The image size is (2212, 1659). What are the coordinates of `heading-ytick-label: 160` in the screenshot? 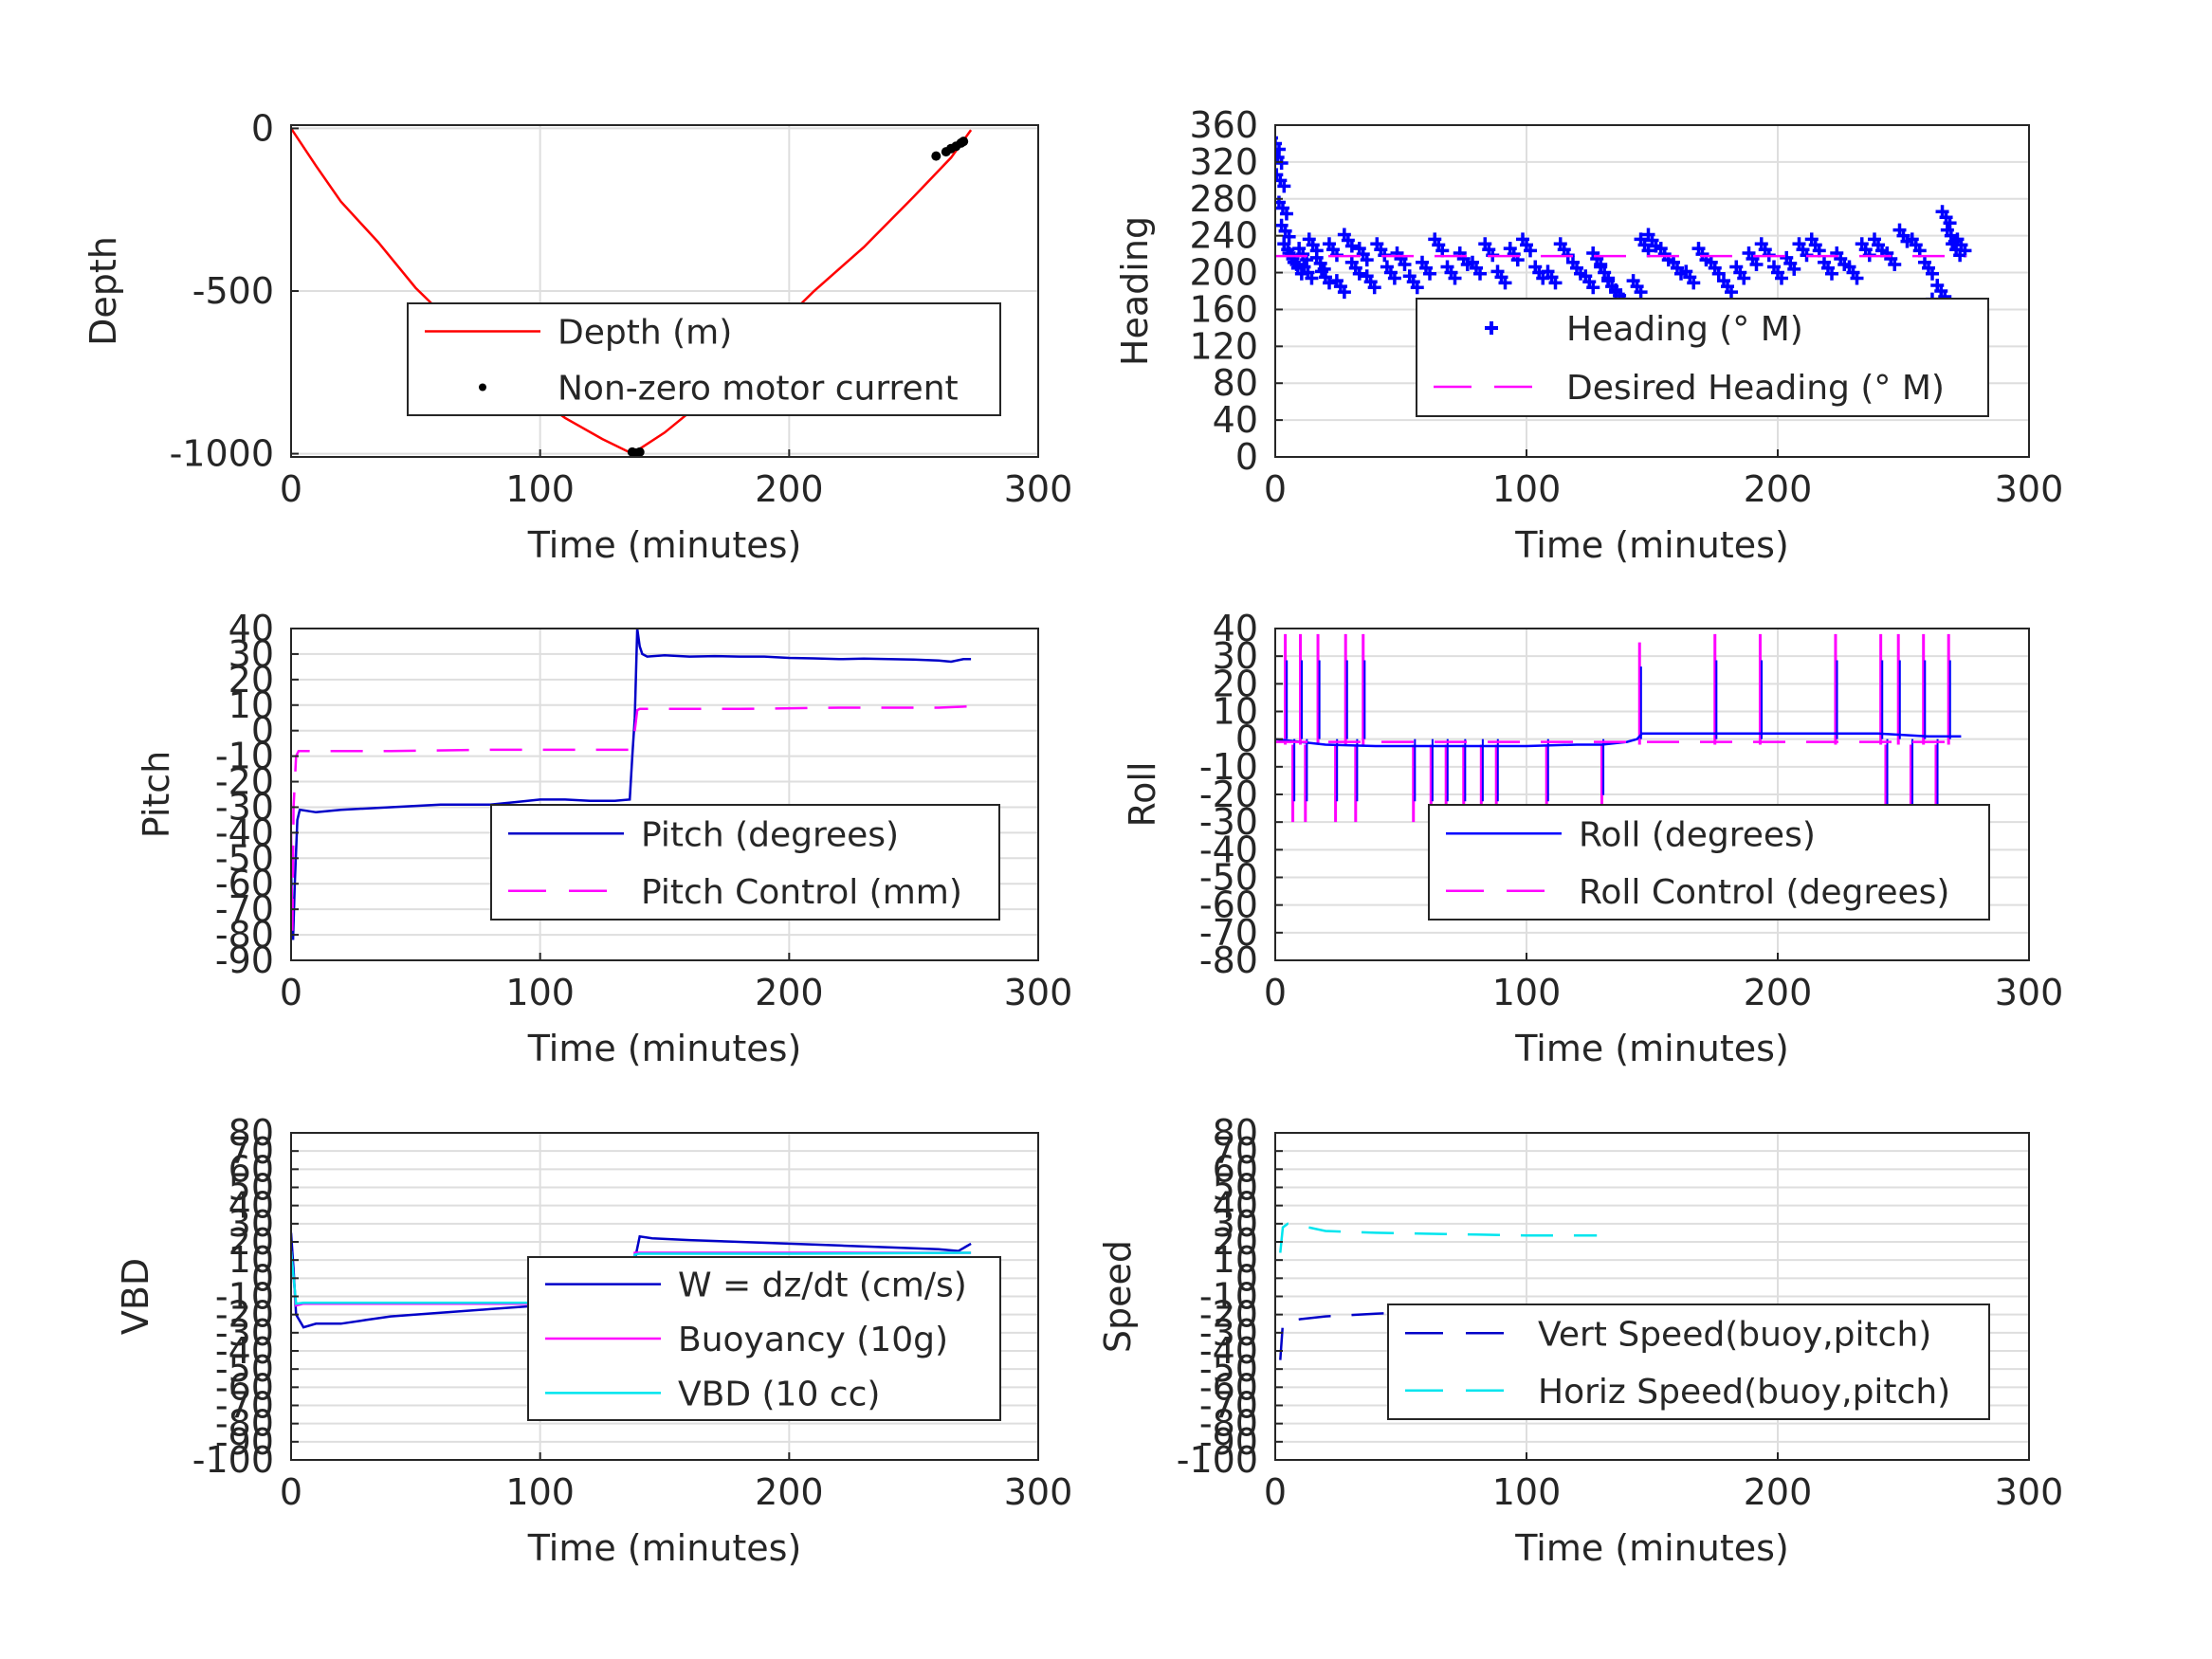 It's located at (1223, 309).